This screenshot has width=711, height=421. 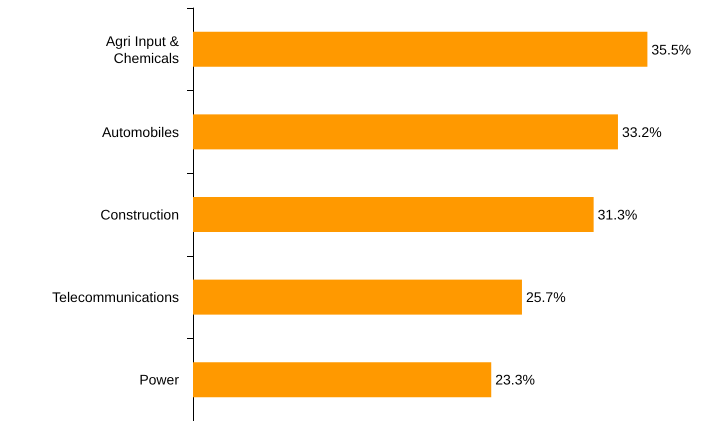 What do you see at coordinates (671, 49) in the screenshot?
I see `data-label: 35.5%` at bounding box center [671, 49].